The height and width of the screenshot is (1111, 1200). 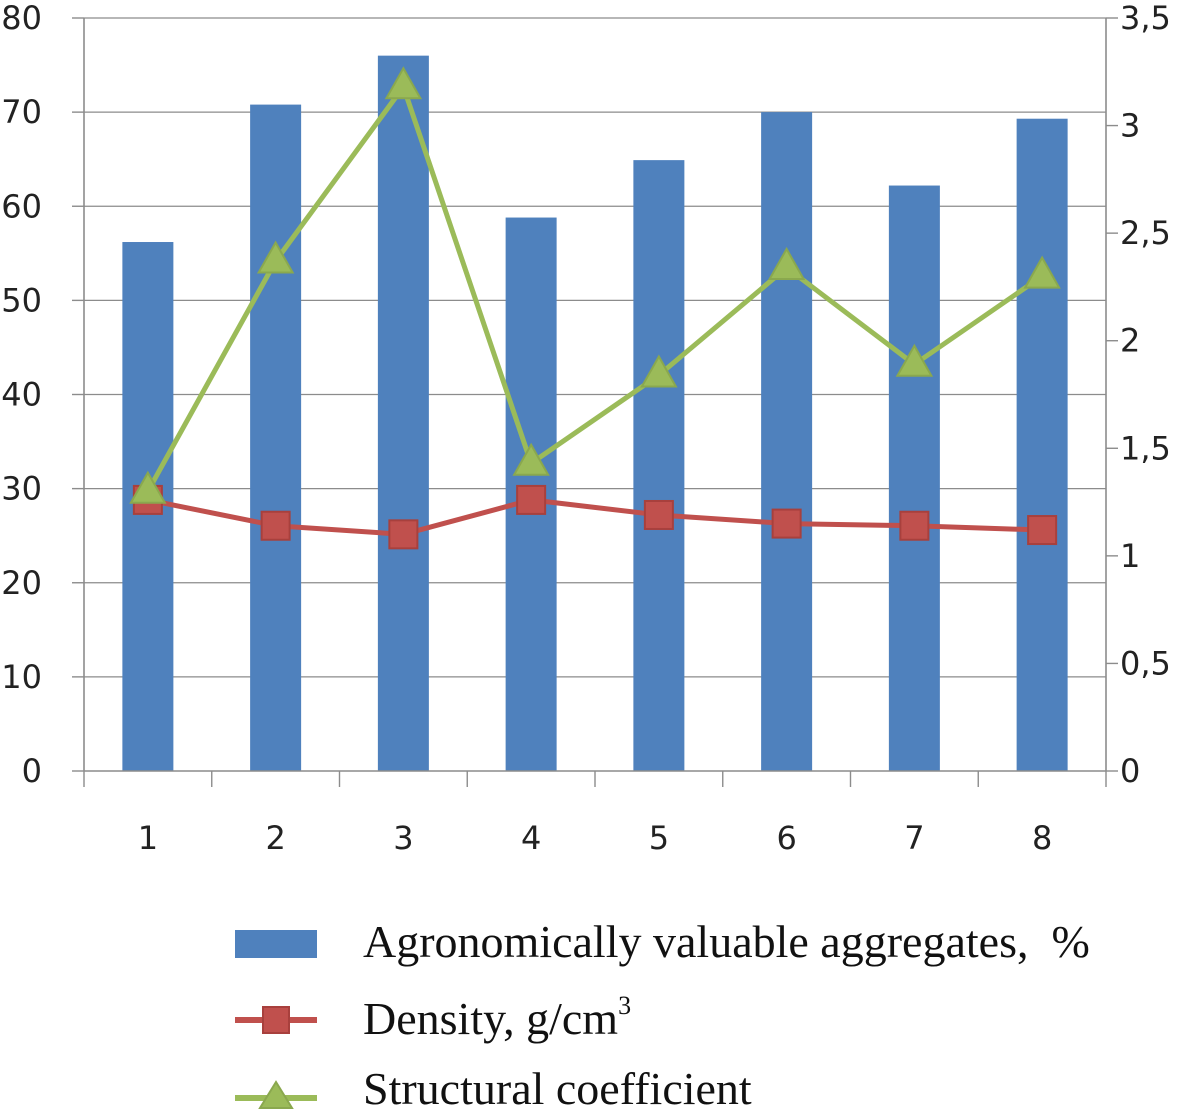 What do you see at coordinates (1130, 341) in the screenshot?
I see `right-tick-label: 2` at bounding box center [1130, 341].